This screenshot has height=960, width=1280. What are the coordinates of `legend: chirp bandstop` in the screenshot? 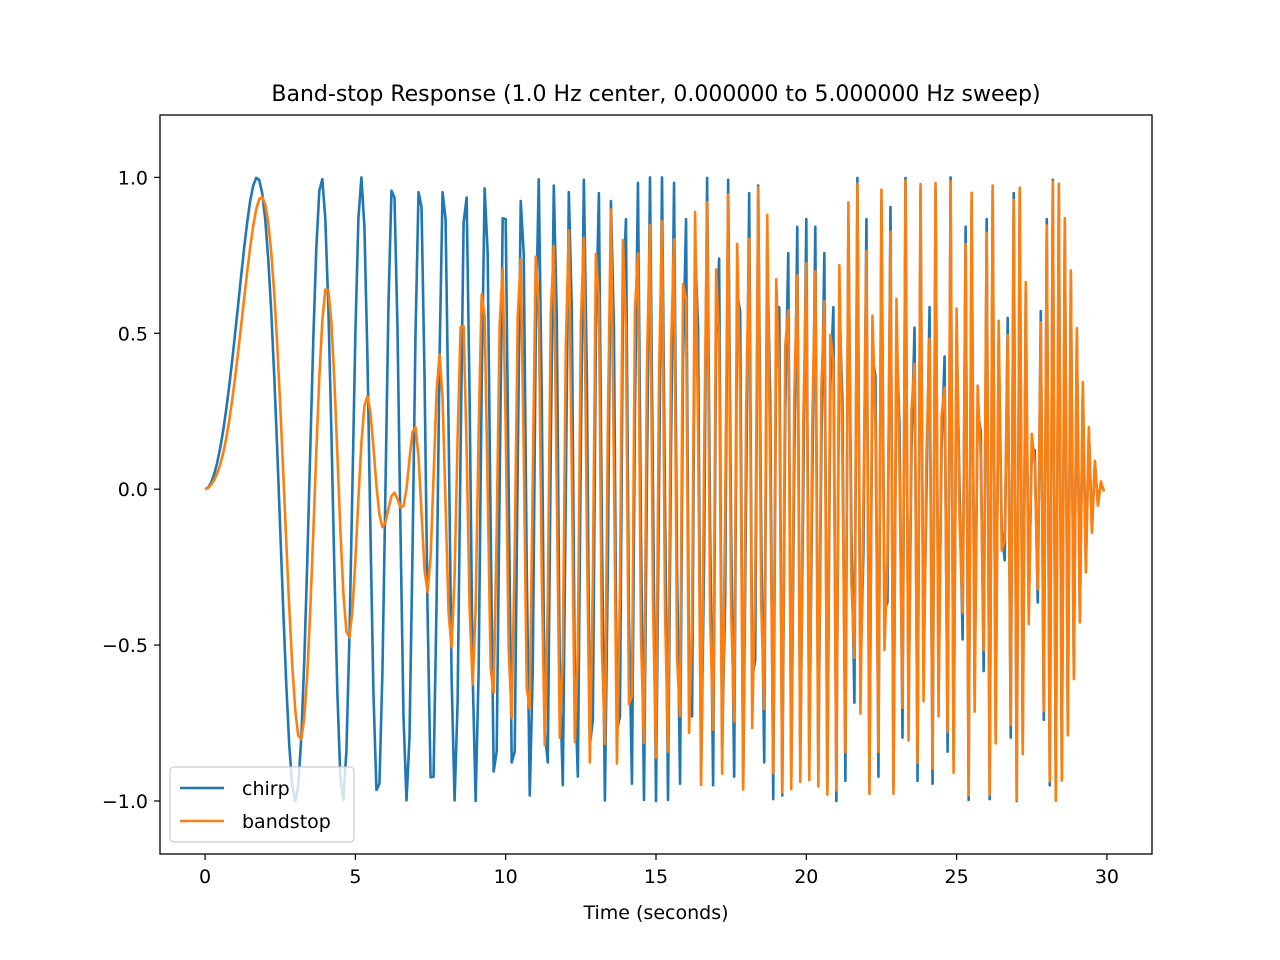 It's located at (262, 804).